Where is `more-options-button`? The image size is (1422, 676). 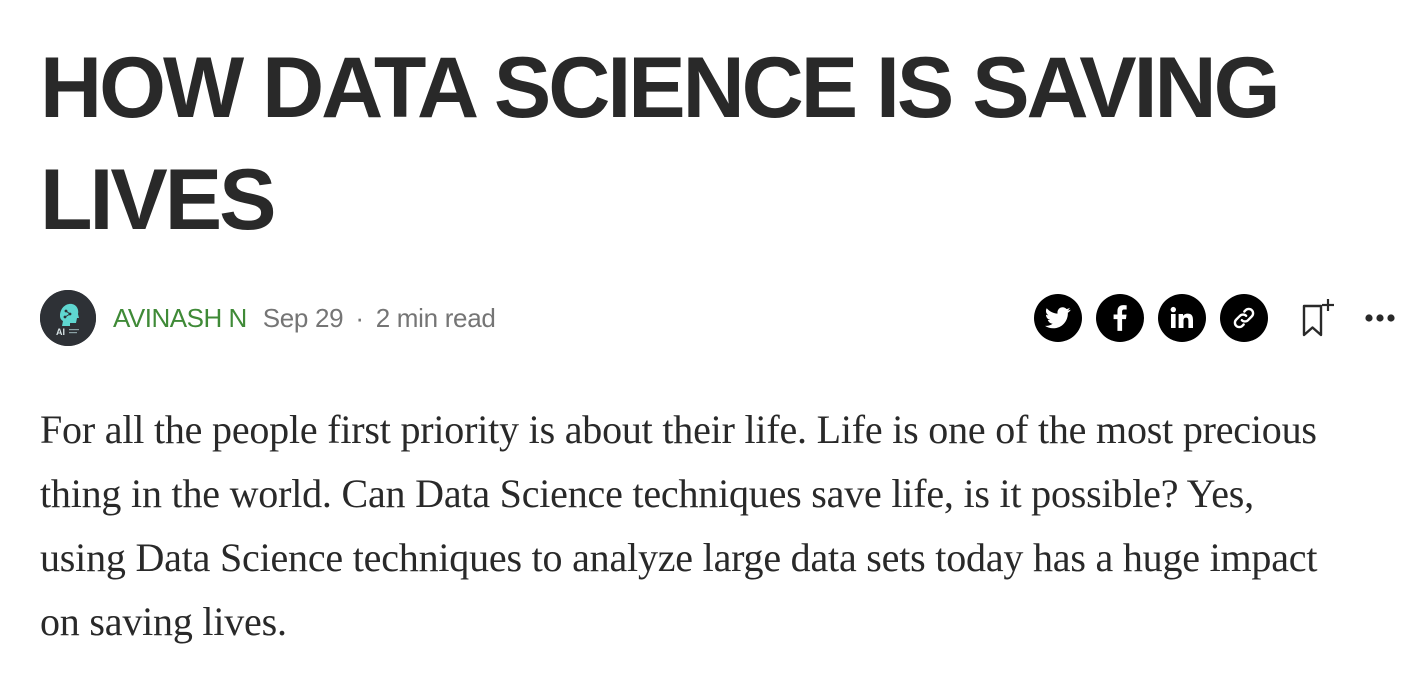
more-options-button is located at coordinates (1380, 318).